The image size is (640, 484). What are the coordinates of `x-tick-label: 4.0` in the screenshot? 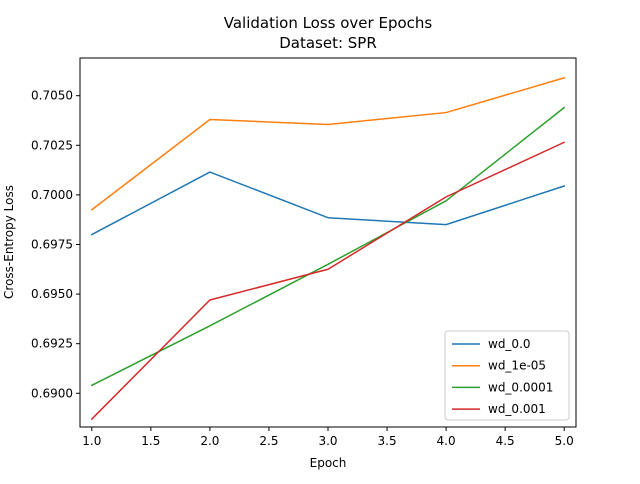 It's located at (446, 441).